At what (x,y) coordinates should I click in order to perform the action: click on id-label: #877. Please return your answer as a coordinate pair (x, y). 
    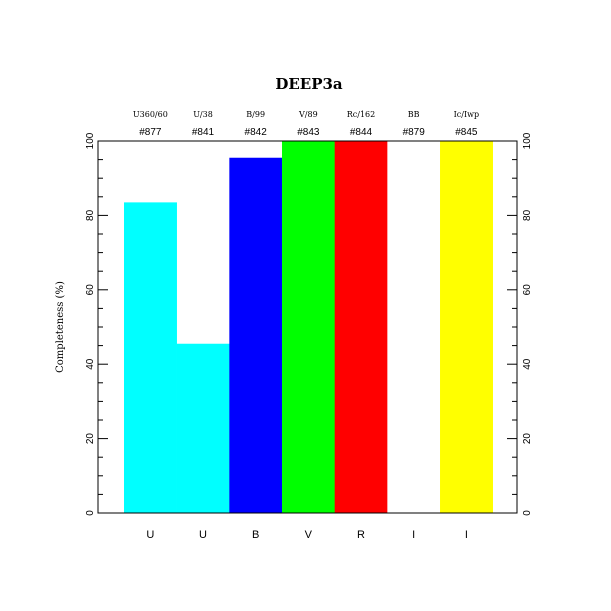
    Looking at the image, I should click on (150, 132).